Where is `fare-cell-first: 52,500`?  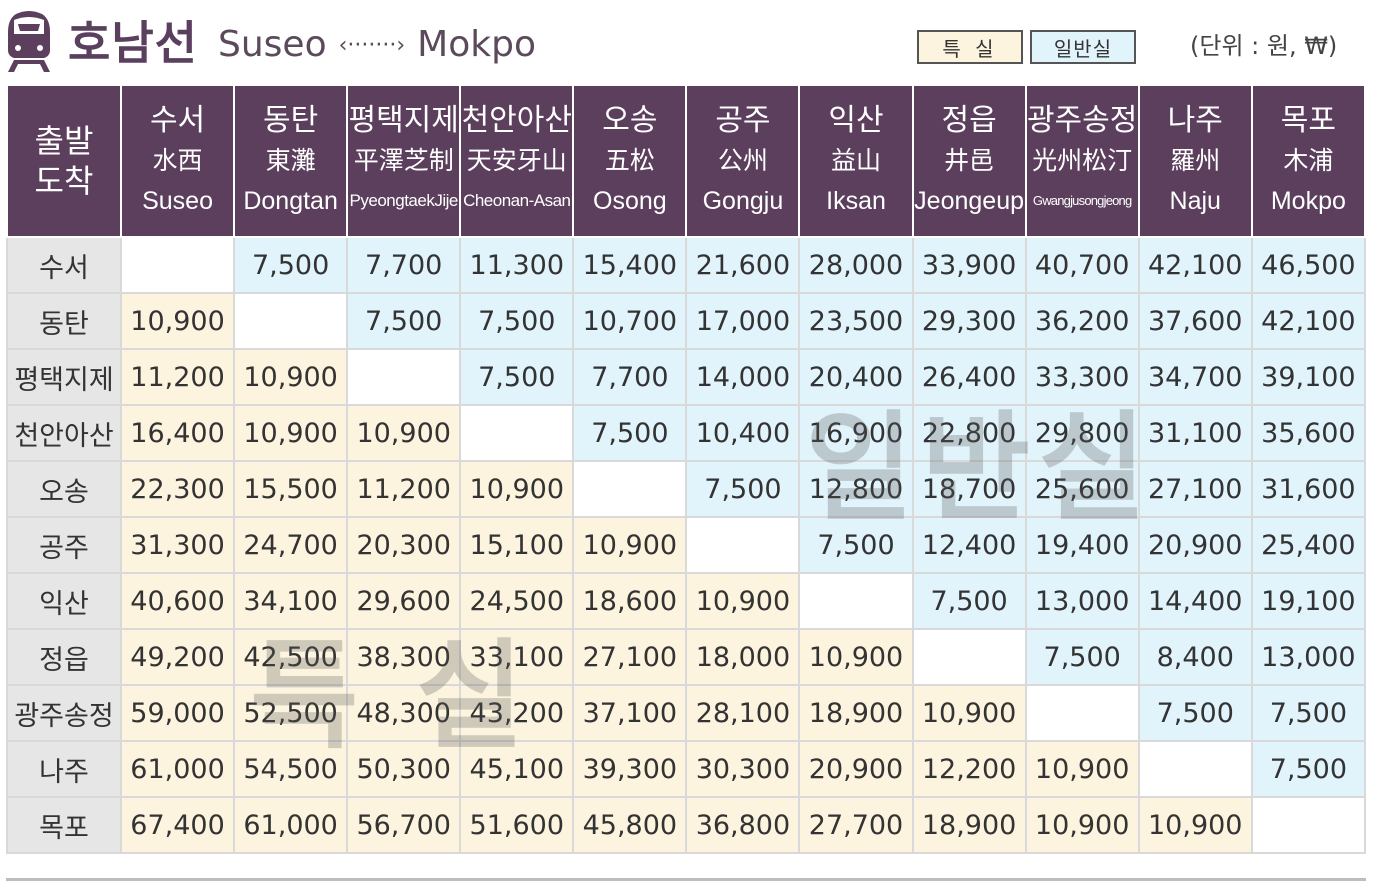 fare-cell-first: 52,500 is located at coordinates (291, 713).